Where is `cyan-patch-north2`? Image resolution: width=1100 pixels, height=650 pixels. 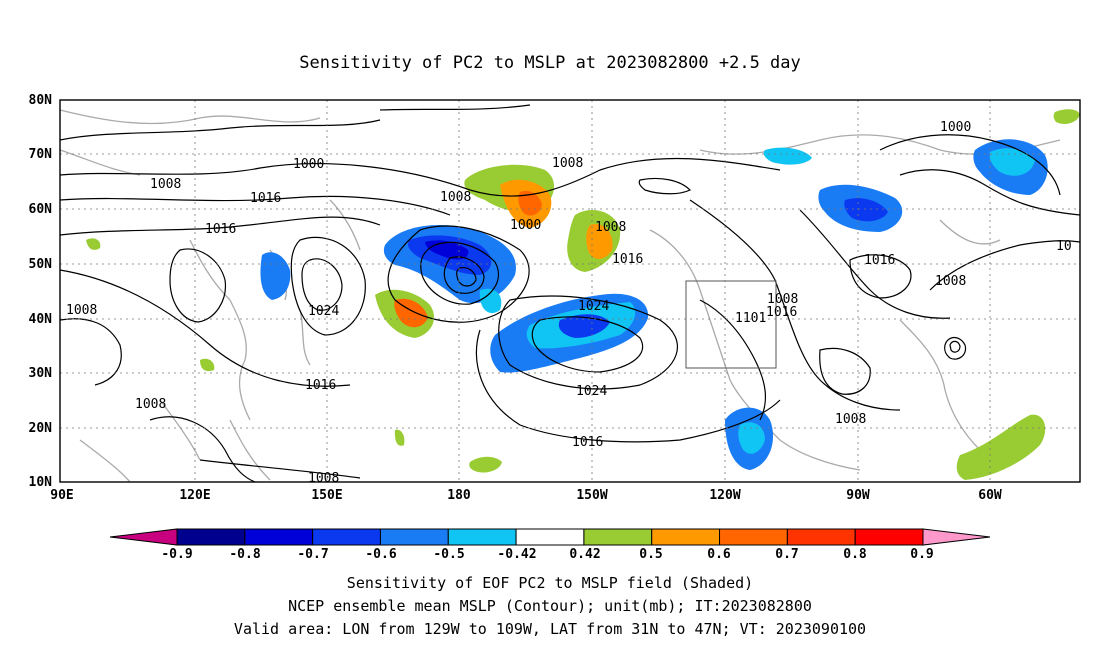
cyan-patch-north2 is located at coordinates (787, 156).